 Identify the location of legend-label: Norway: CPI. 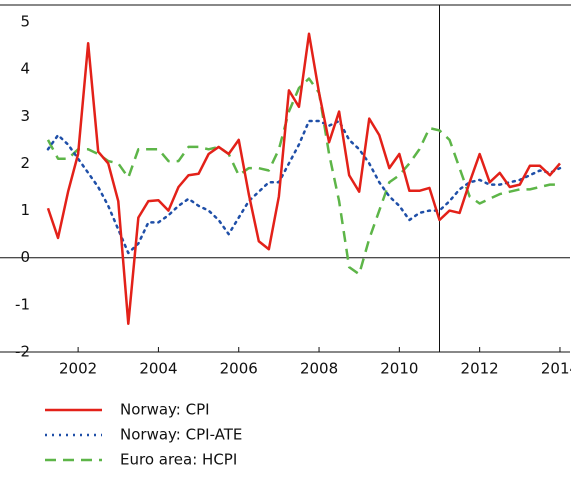
(165, 410).